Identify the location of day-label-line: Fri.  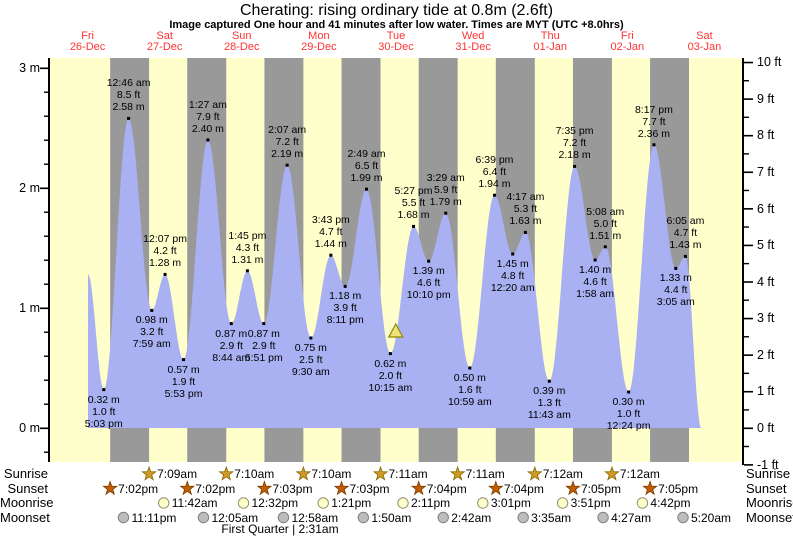
(87, 36).